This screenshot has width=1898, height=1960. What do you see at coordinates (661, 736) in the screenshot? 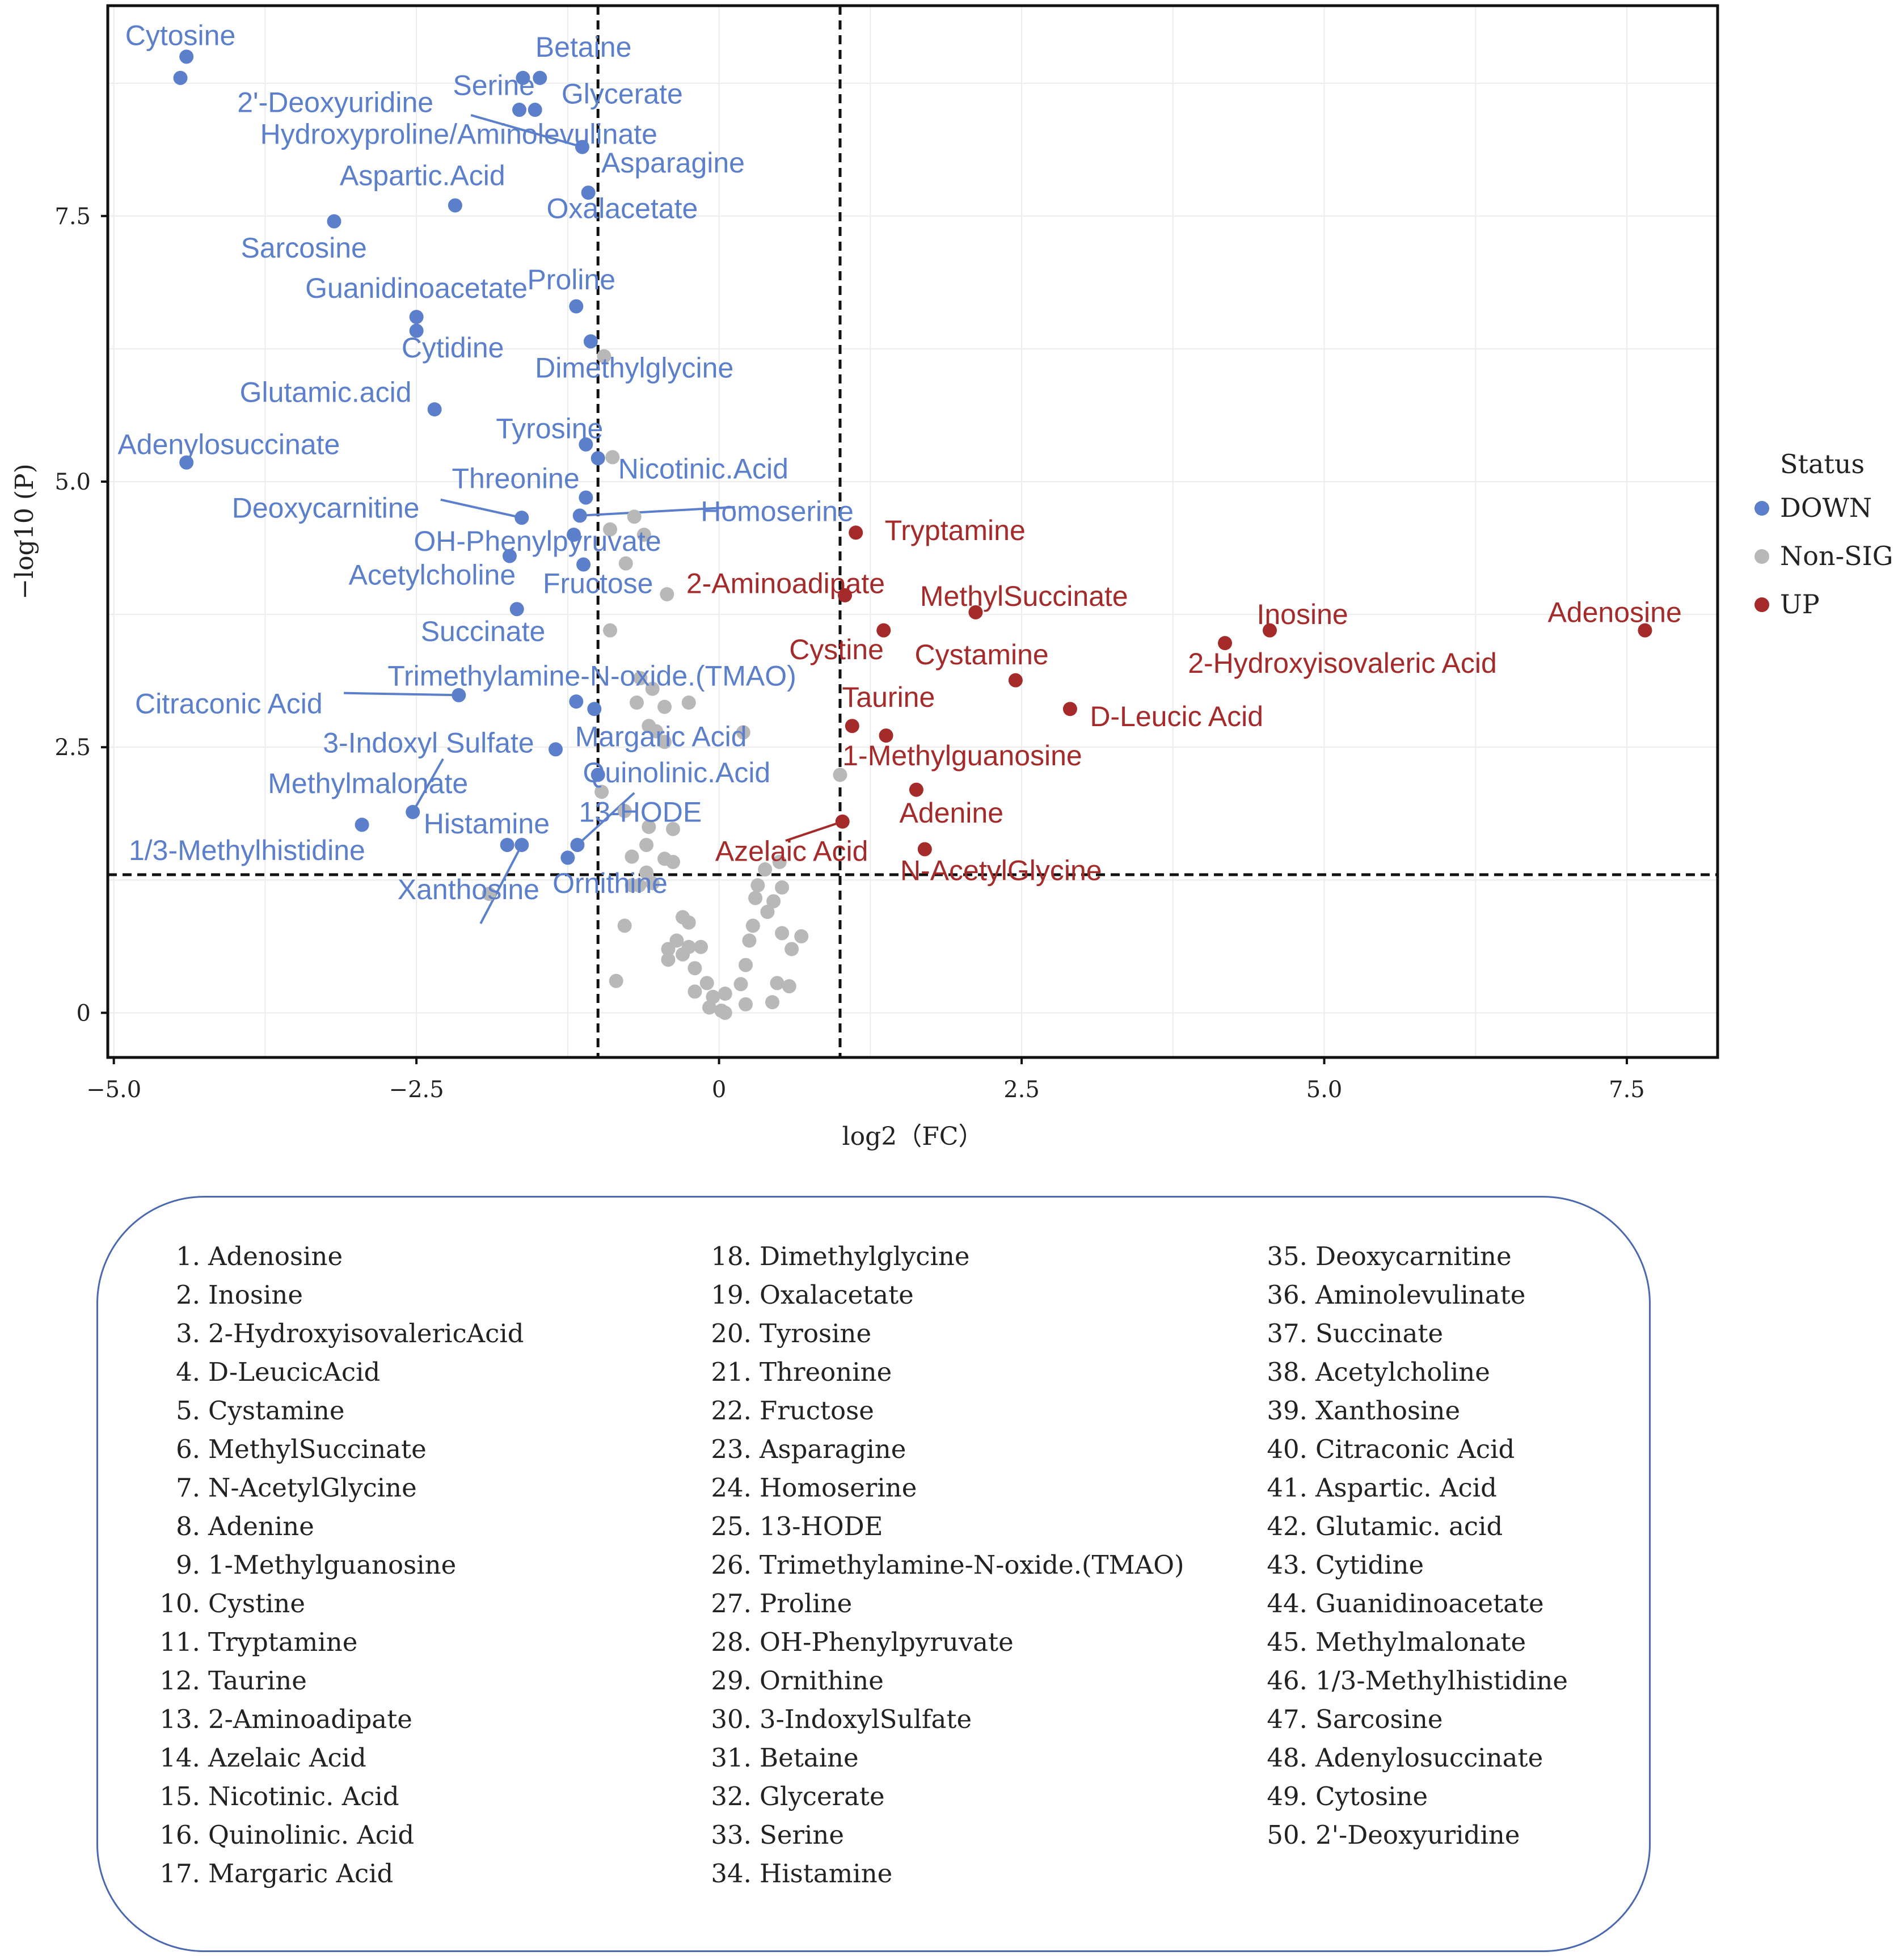
I see `point-label: Margaric Acid` at bounding box center [661, 736].